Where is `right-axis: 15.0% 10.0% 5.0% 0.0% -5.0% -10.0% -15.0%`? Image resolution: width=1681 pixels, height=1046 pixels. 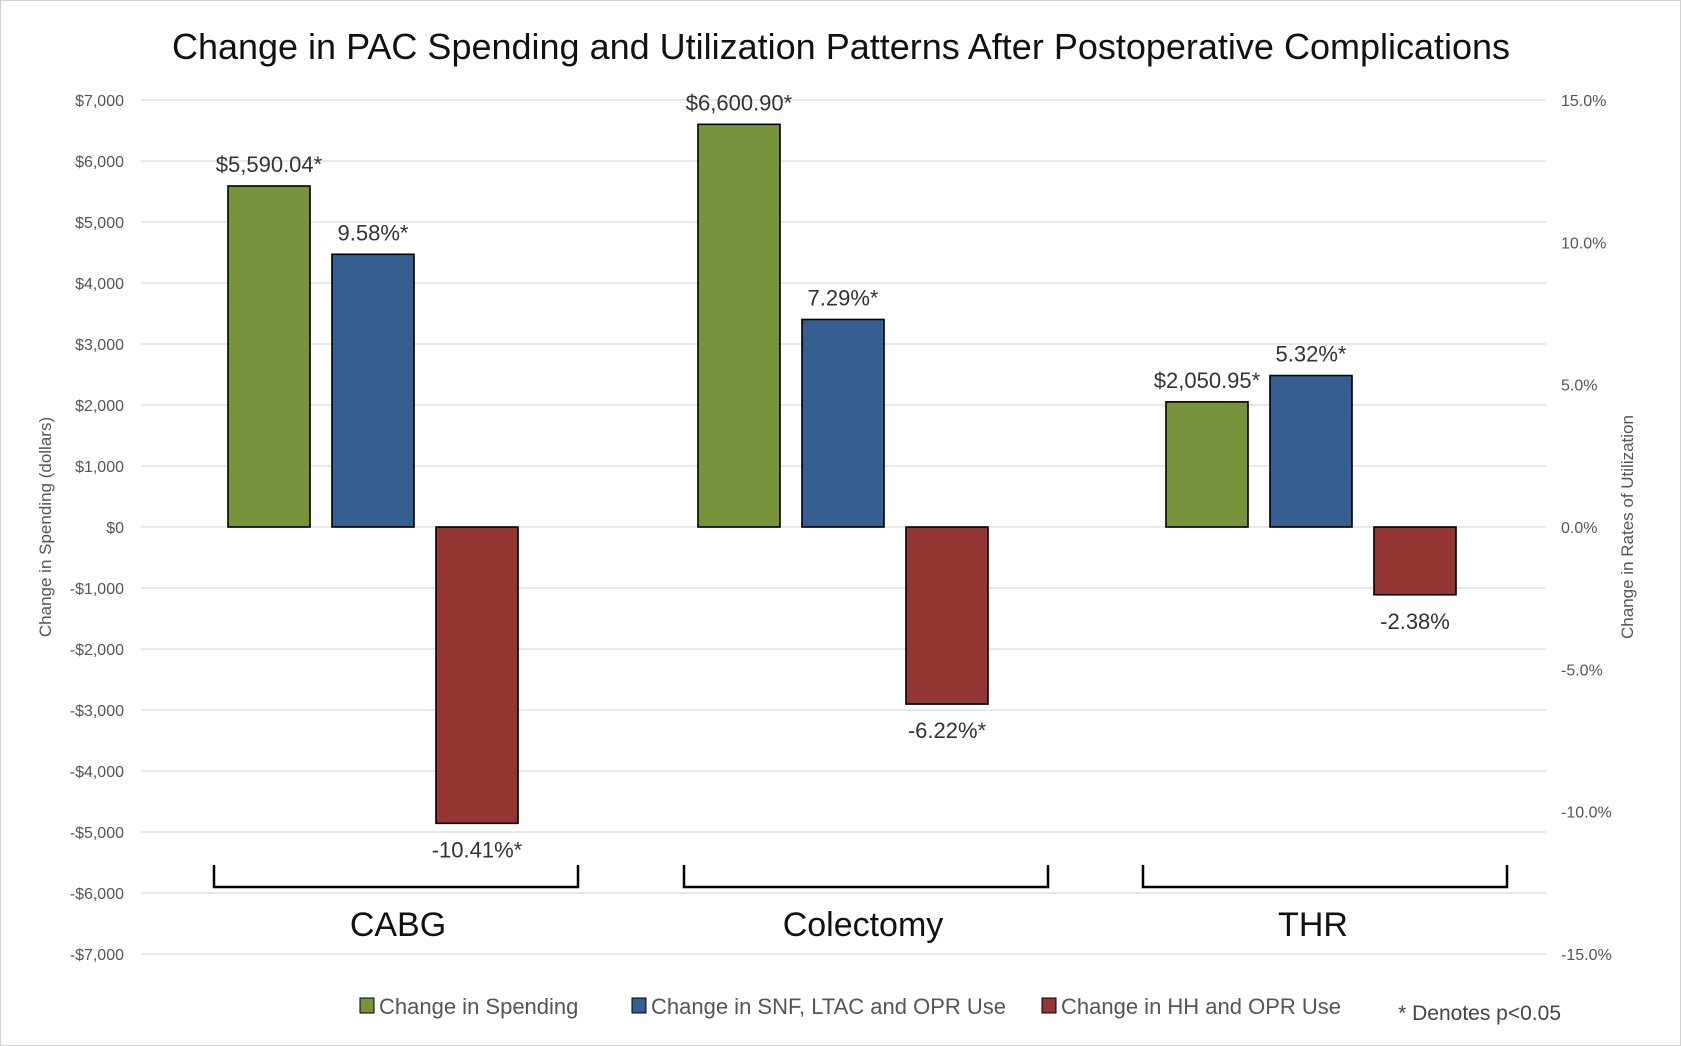
right-axis: 15.0% 10.0% 5.0% 0.0% -5.0% -10.0% -15.0% is located at coordinates (1586, 528).